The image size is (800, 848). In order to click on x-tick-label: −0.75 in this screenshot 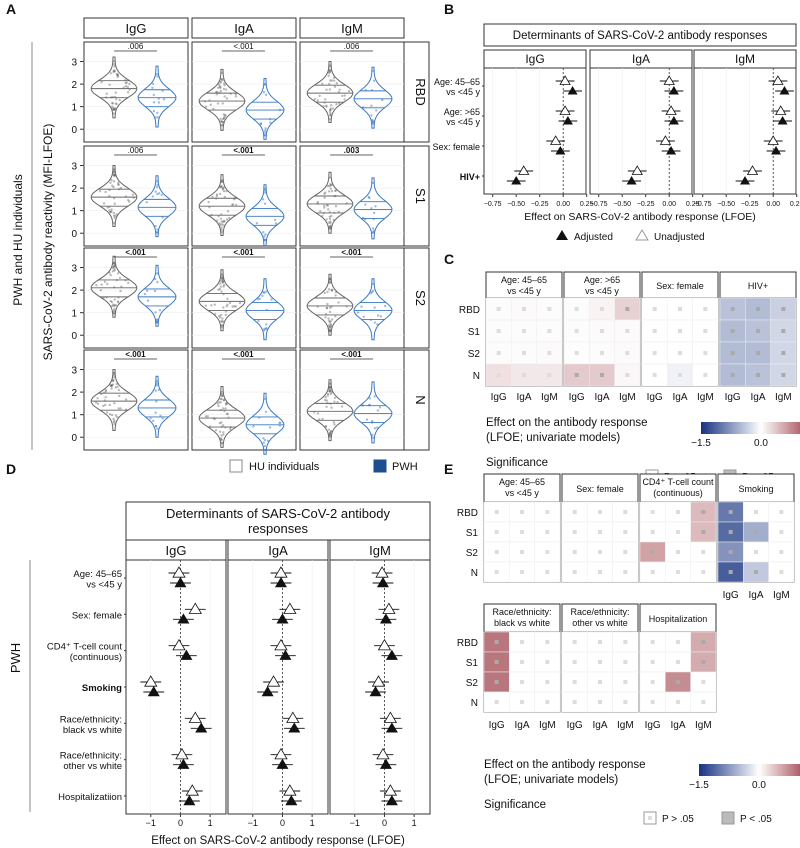, I will do `click(703, 204)`.